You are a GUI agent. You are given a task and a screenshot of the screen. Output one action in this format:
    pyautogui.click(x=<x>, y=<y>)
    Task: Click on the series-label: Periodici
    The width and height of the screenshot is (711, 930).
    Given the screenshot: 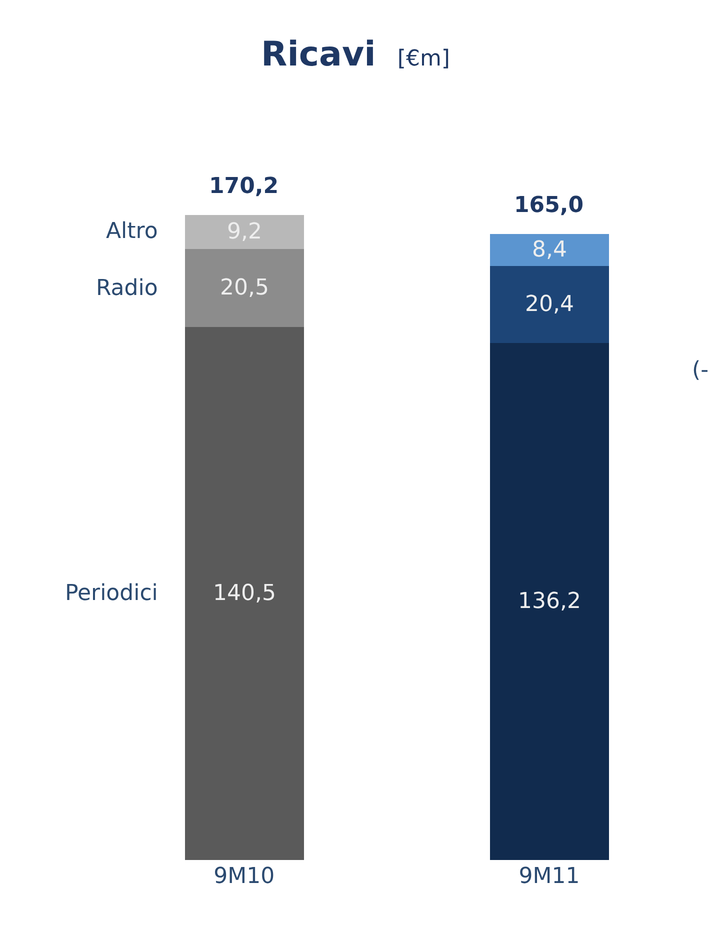 What is the action you would take?
    pyautogui.click(x=111, y=593)
    